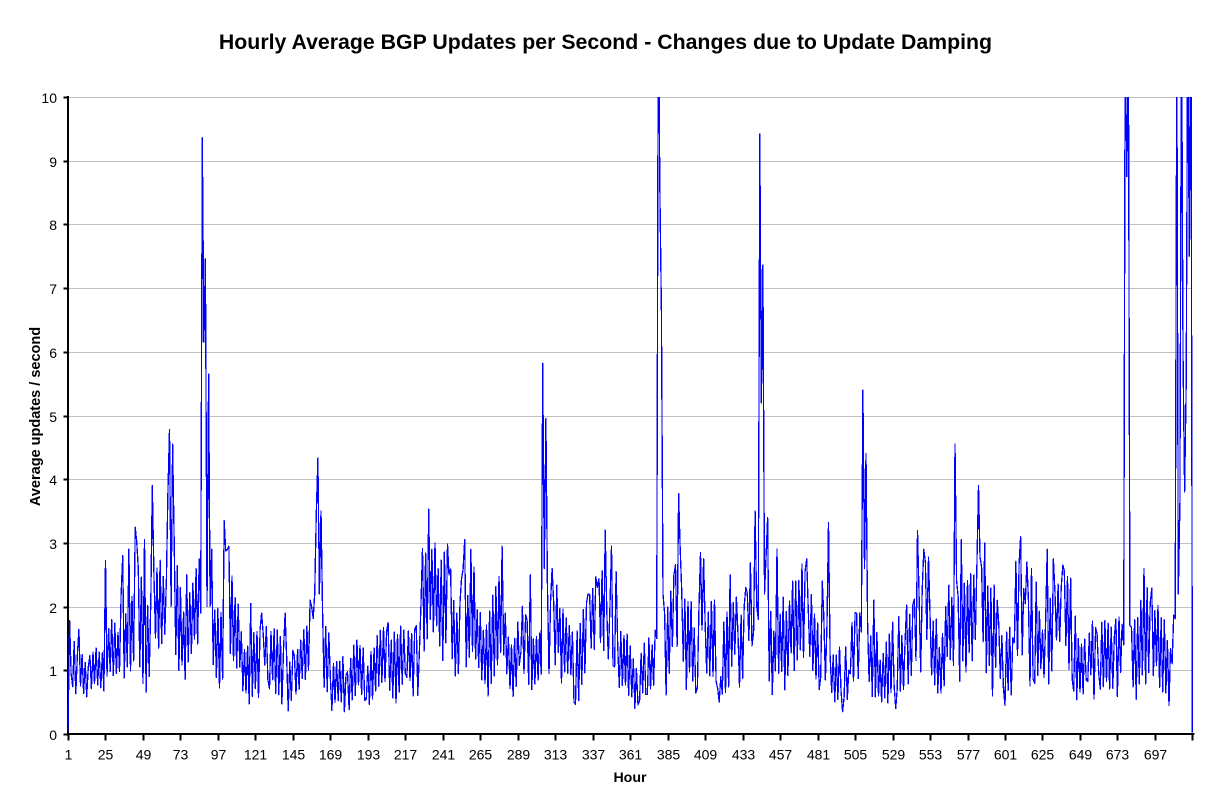  Describe the element at coordinates (53, 225) in the screenshot. I see `svg-text: 8` at that location.